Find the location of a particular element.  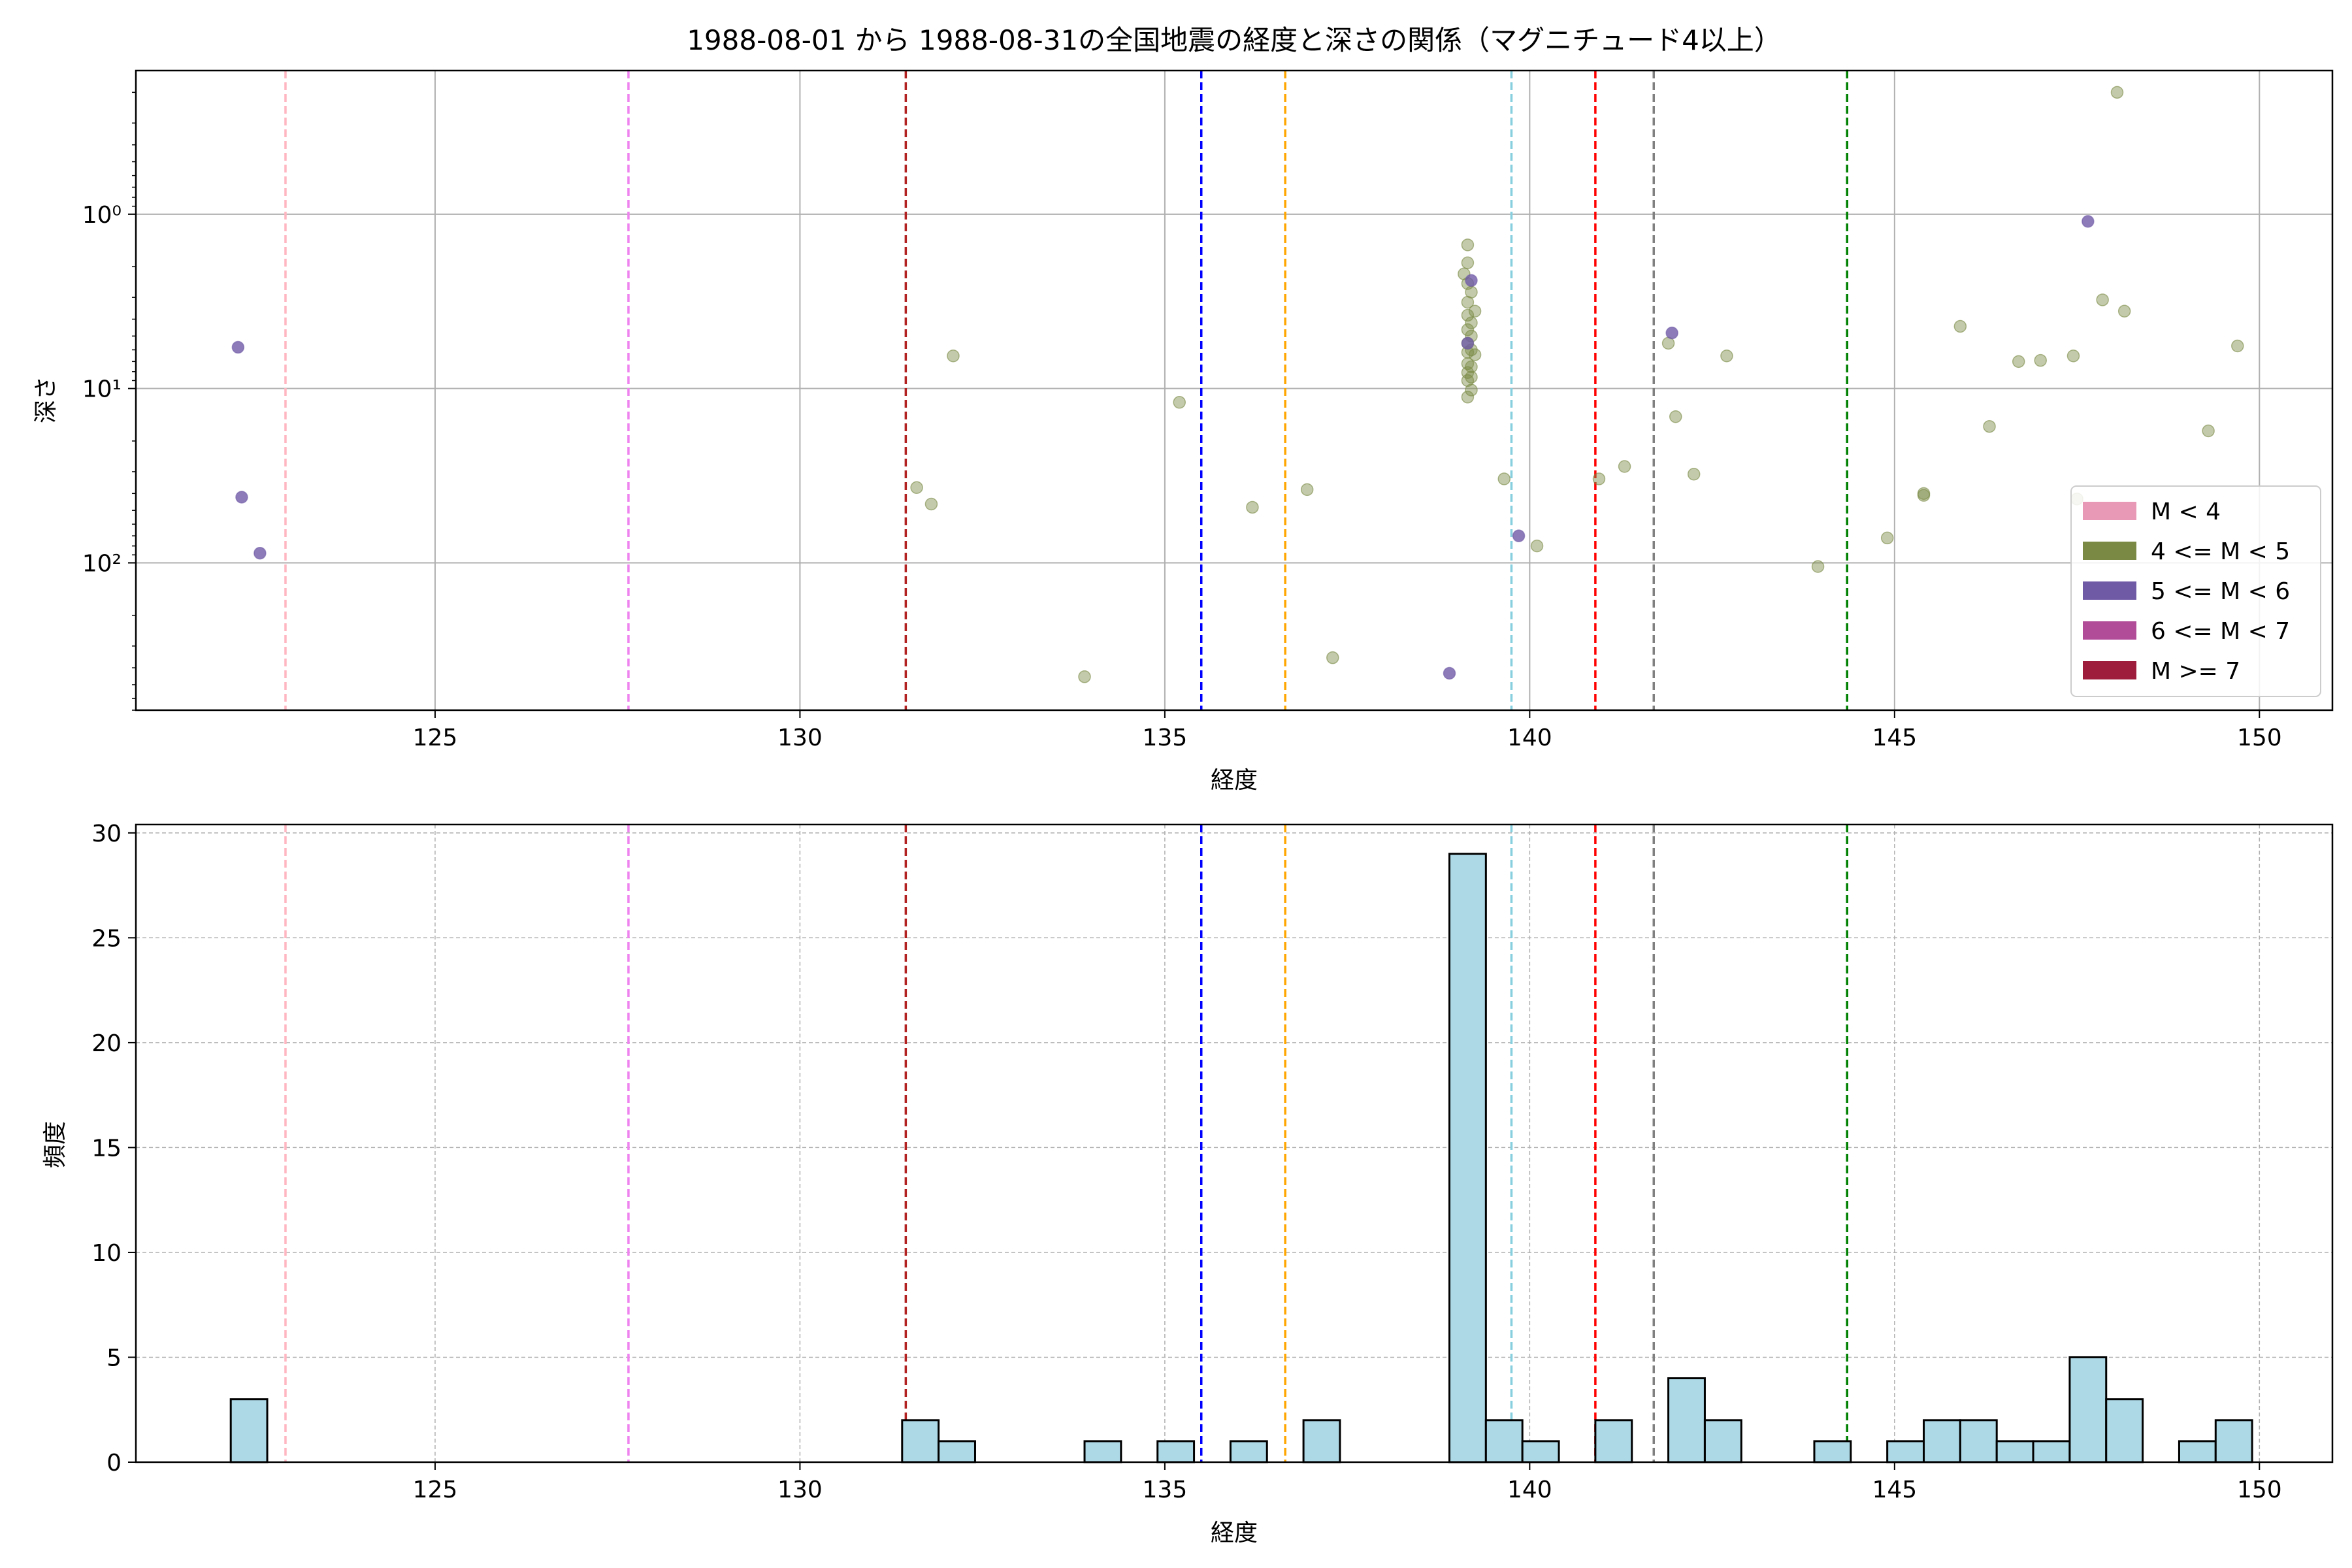

legend-label: 5 <= M < 6 is located at coordinates (2220, 591).